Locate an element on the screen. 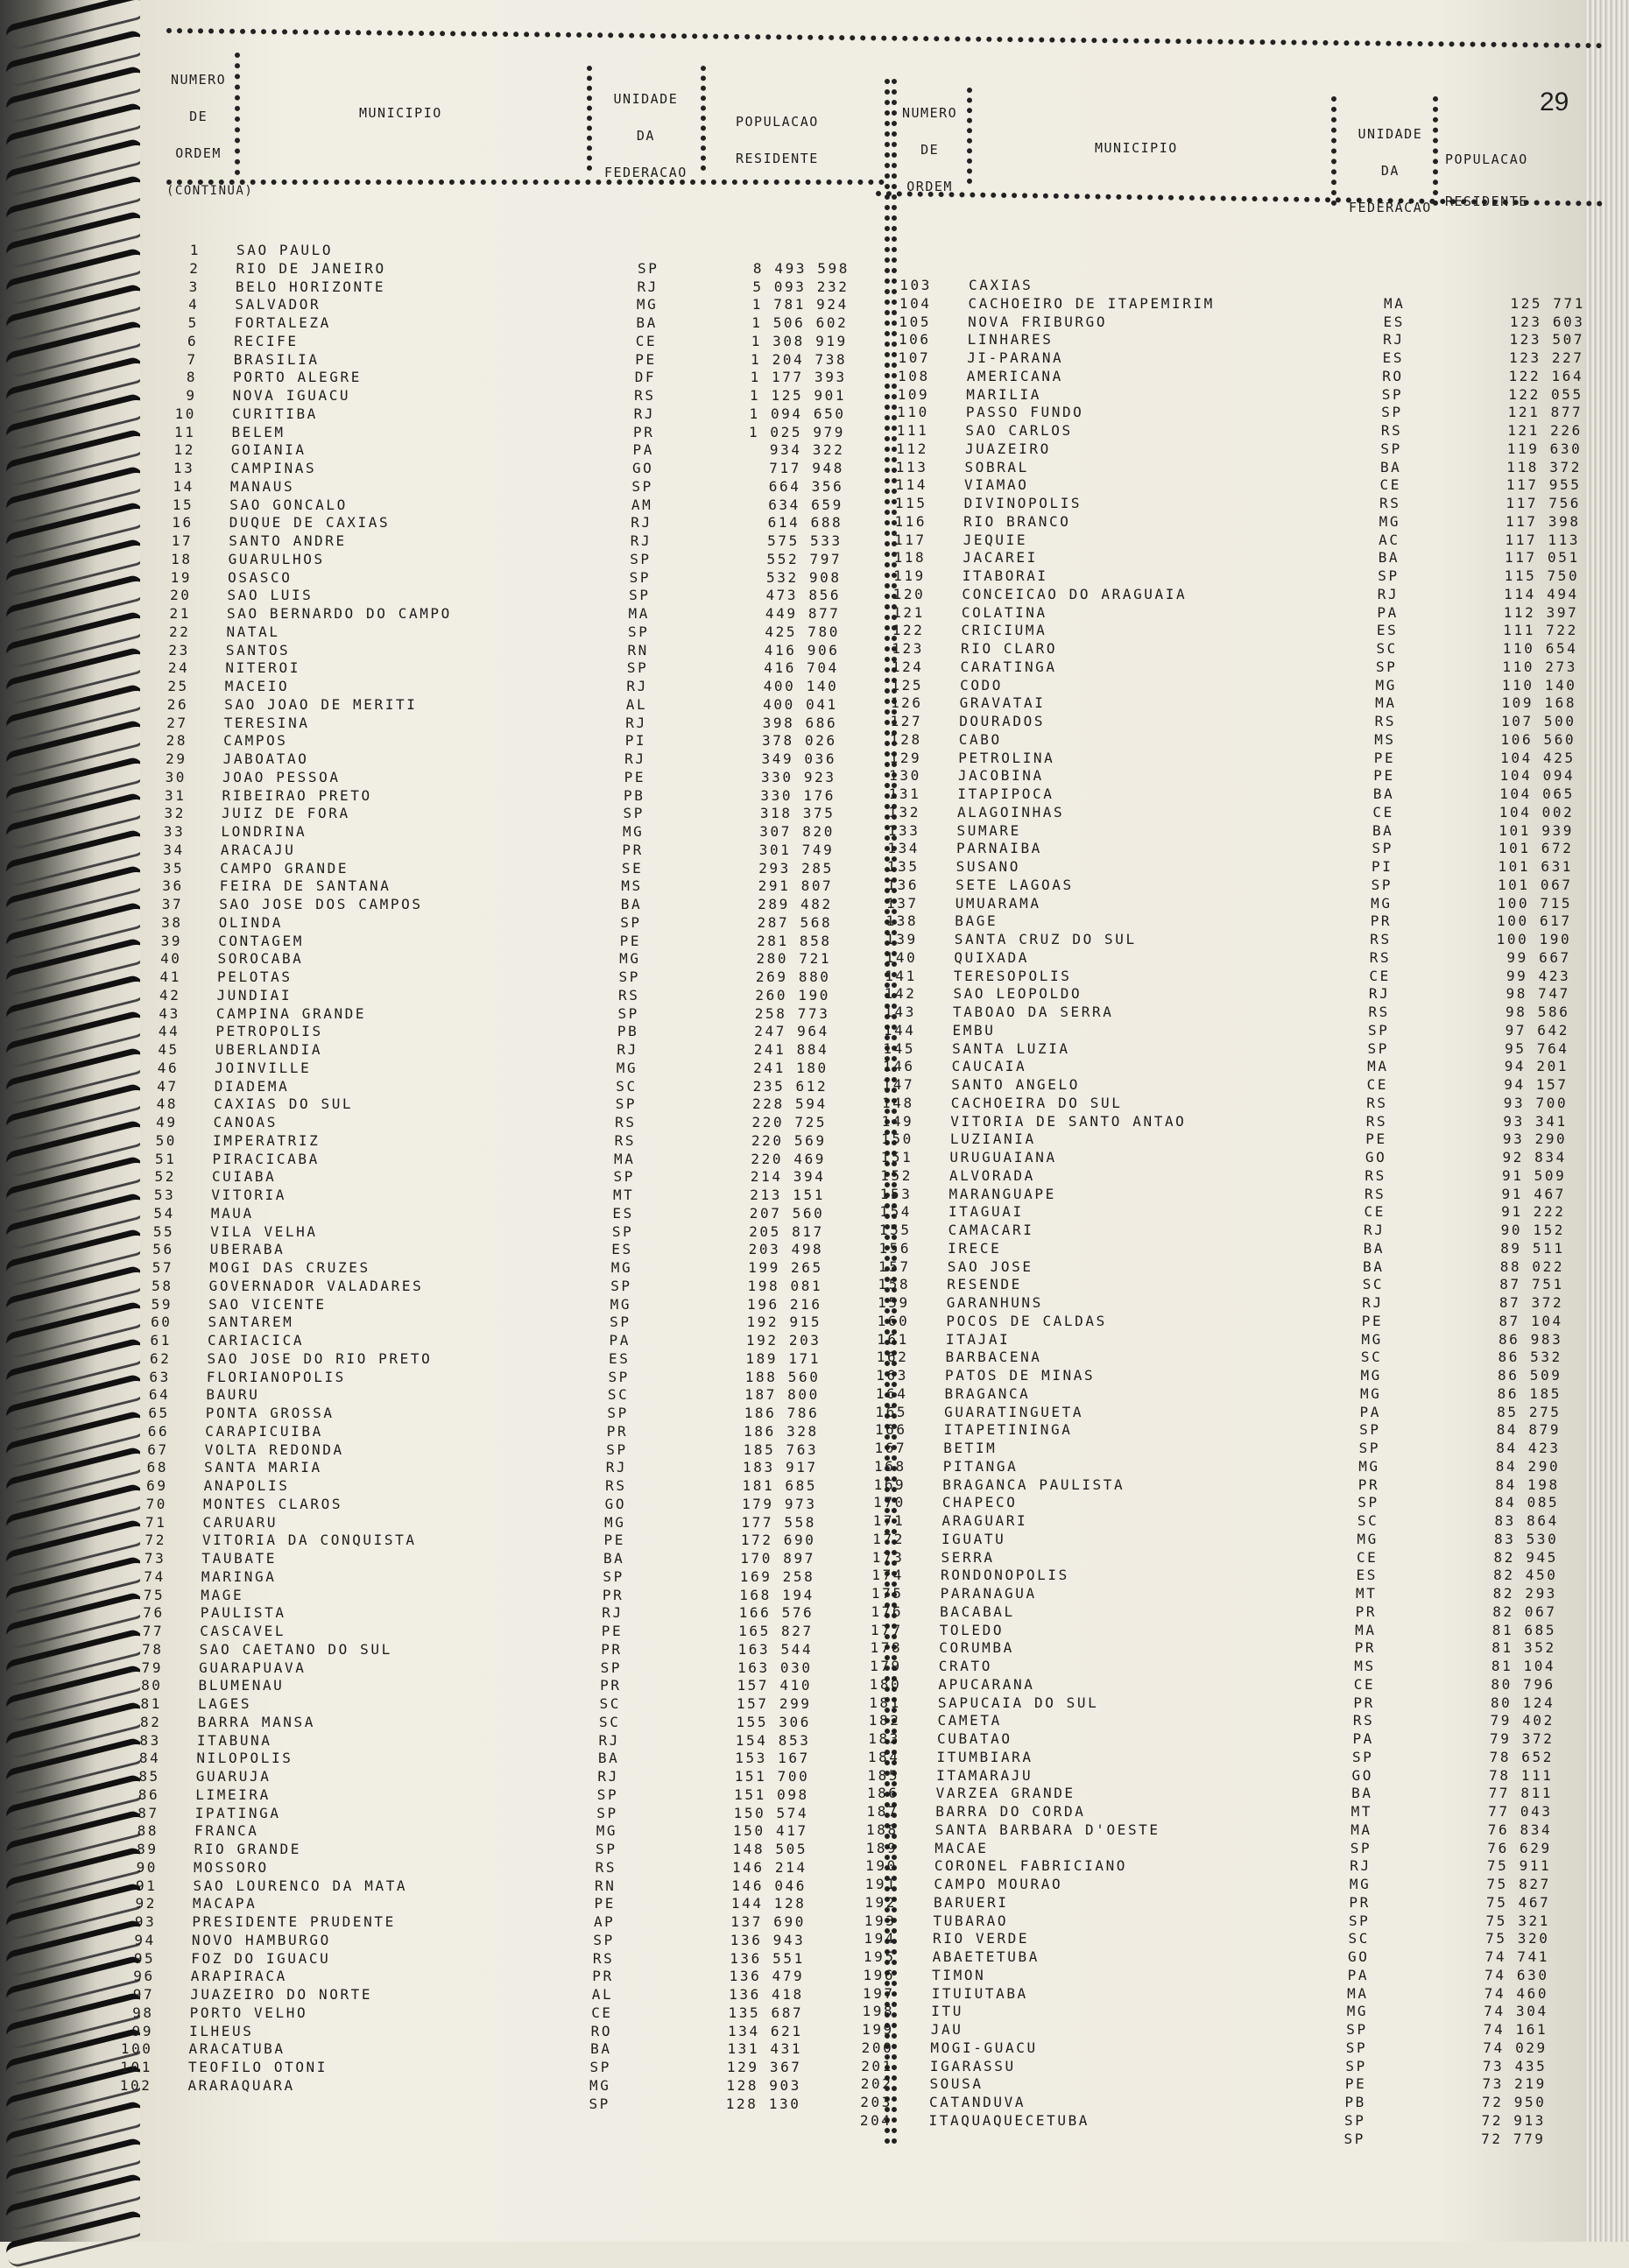  municipality-name: ITAPIPOCA is located at coordinates (1005, 793).